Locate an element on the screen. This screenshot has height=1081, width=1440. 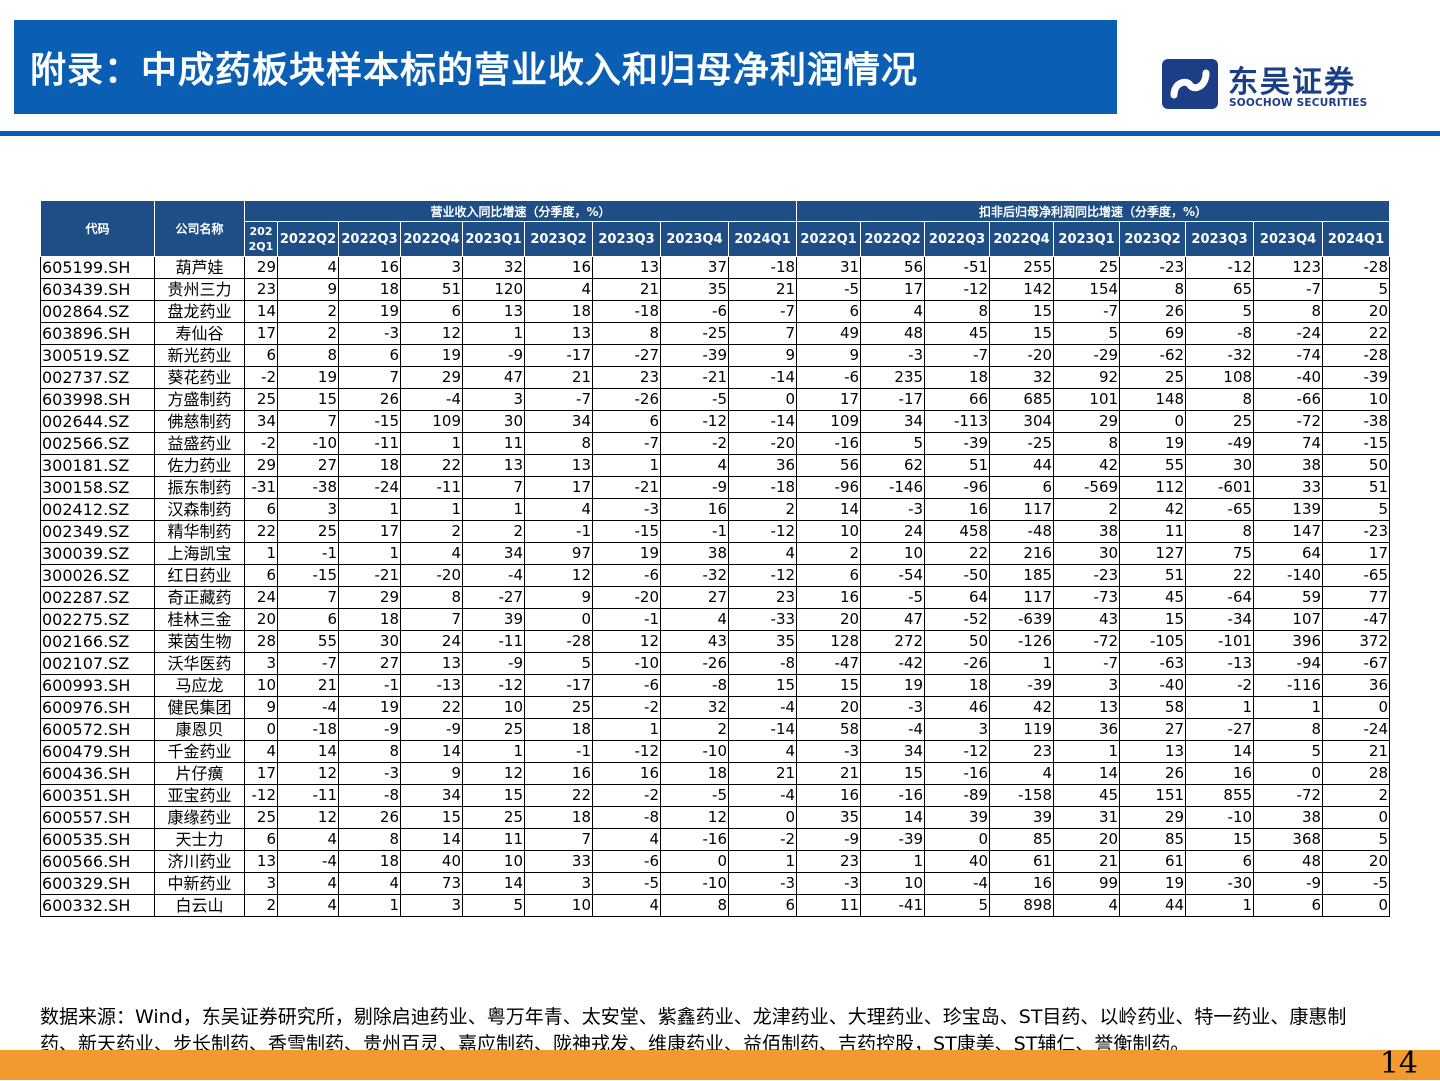
revenue-growth-cell: 33 is located at coordinates (558, 861).